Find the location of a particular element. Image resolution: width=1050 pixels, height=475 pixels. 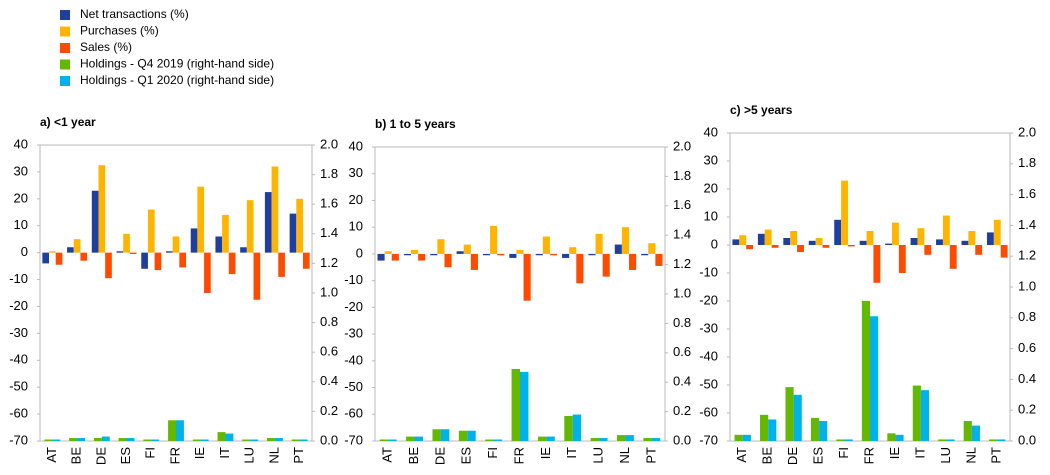

x-tick-label: IT is located at coordinates (224, 453).